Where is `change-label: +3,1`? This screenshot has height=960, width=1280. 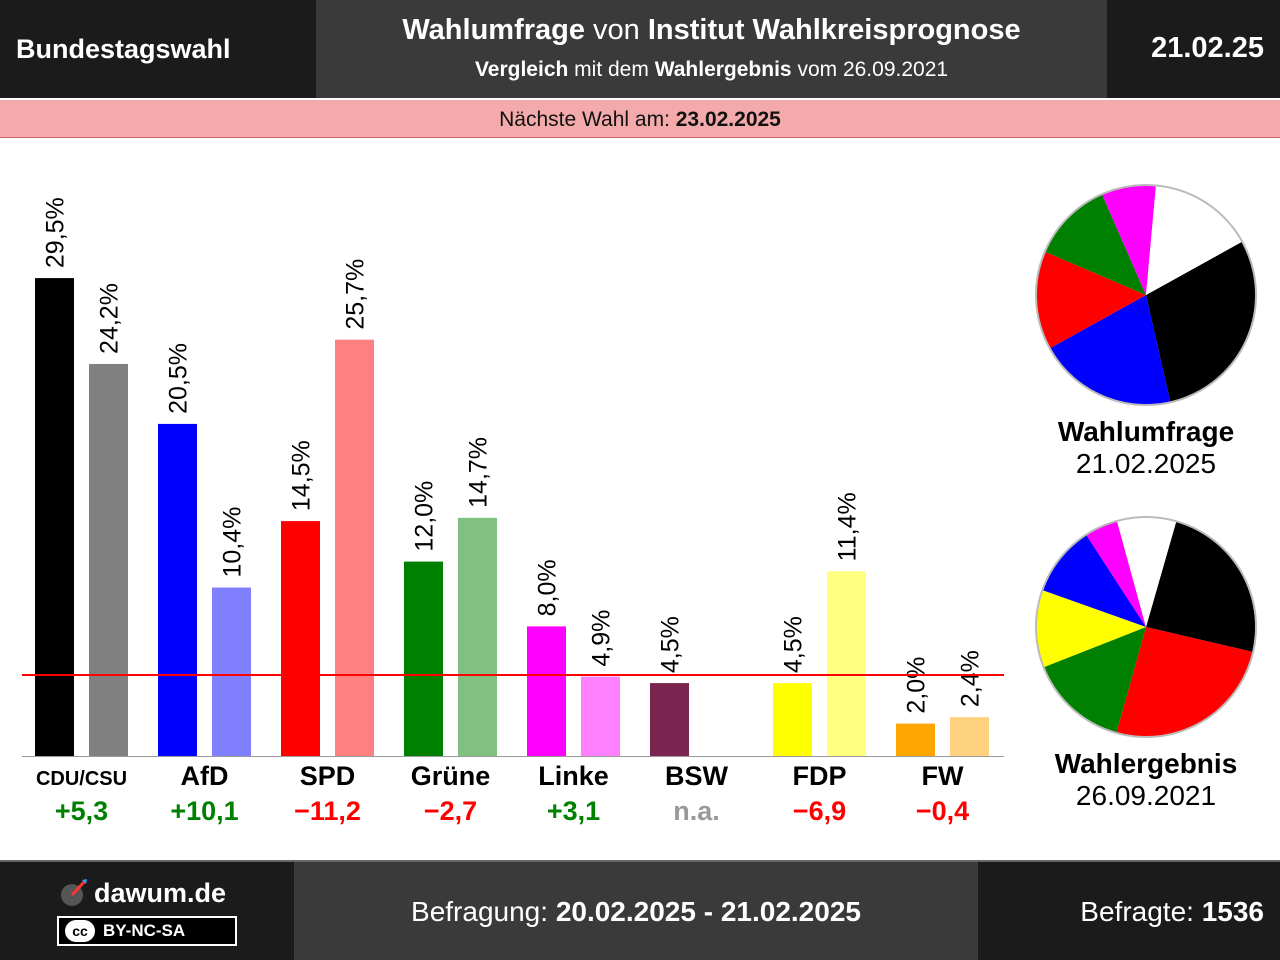 change-label: +3,1 is located at coordinates (573, 811).